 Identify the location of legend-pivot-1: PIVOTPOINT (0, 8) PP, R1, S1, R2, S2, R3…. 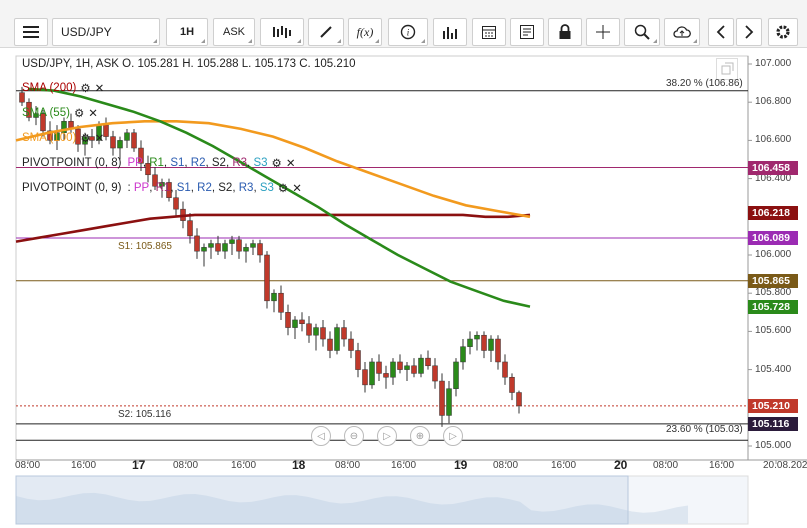
(159, 163).